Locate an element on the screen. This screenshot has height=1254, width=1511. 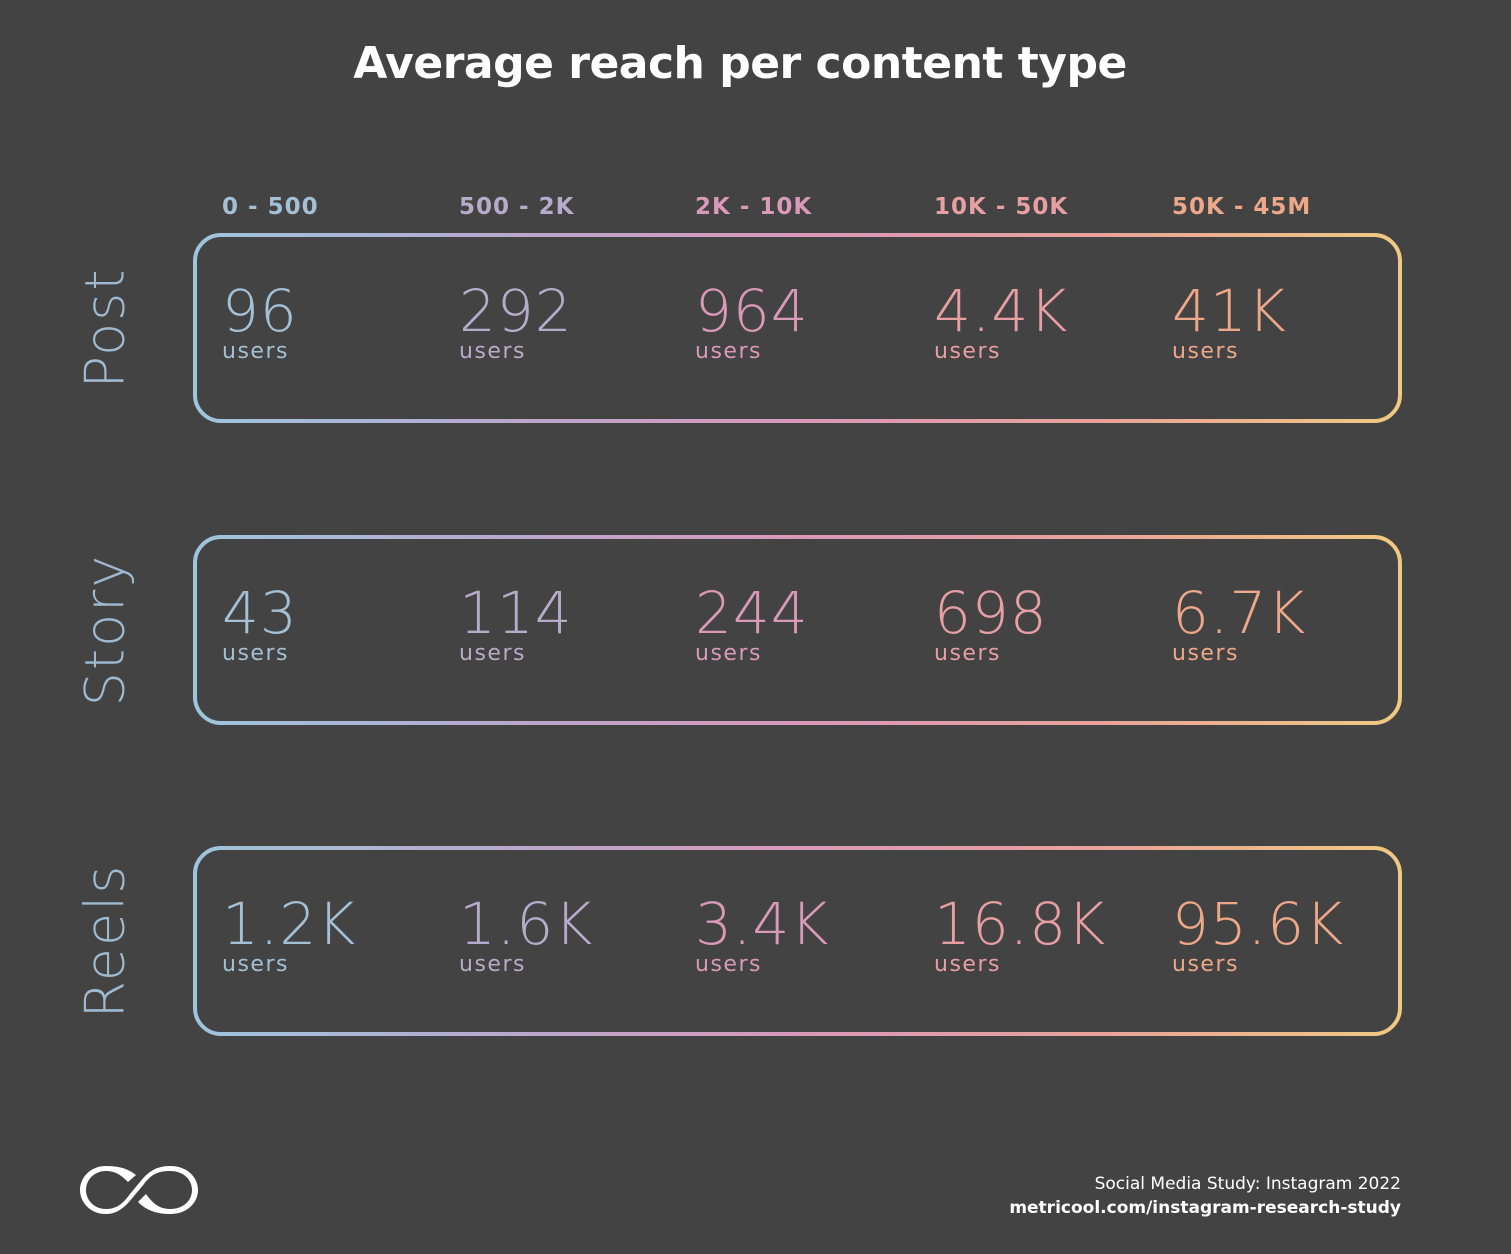
row-border-post is located at coordinates (797, 328).